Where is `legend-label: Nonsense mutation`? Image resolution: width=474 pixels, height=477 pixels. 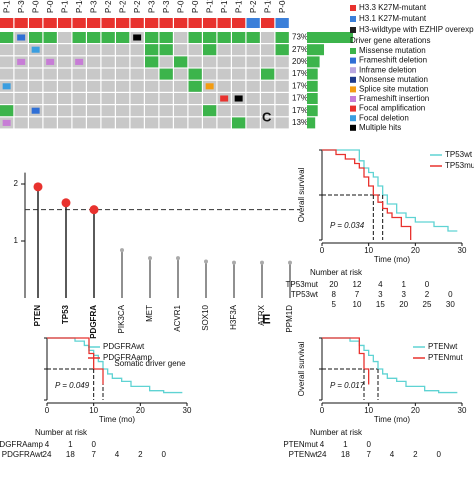 legend-label: Nonsense mutation is located at coordinates (393, 79).